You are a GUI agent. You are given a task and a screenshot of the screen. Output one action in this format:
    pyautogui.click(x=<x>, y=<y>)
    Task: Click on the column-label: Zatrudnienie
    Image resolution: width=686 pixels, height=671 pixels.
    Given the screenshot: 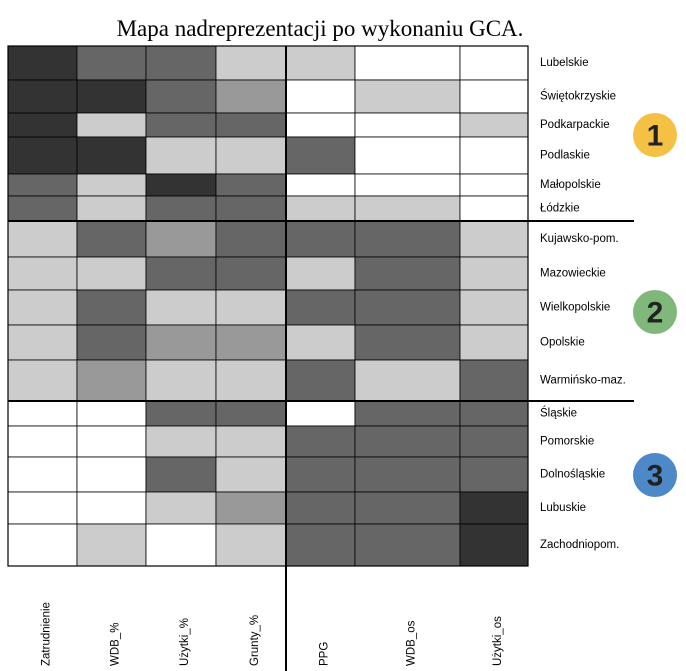 What is the action you would take?
    pyautogui.click(x=47, y=634)
    